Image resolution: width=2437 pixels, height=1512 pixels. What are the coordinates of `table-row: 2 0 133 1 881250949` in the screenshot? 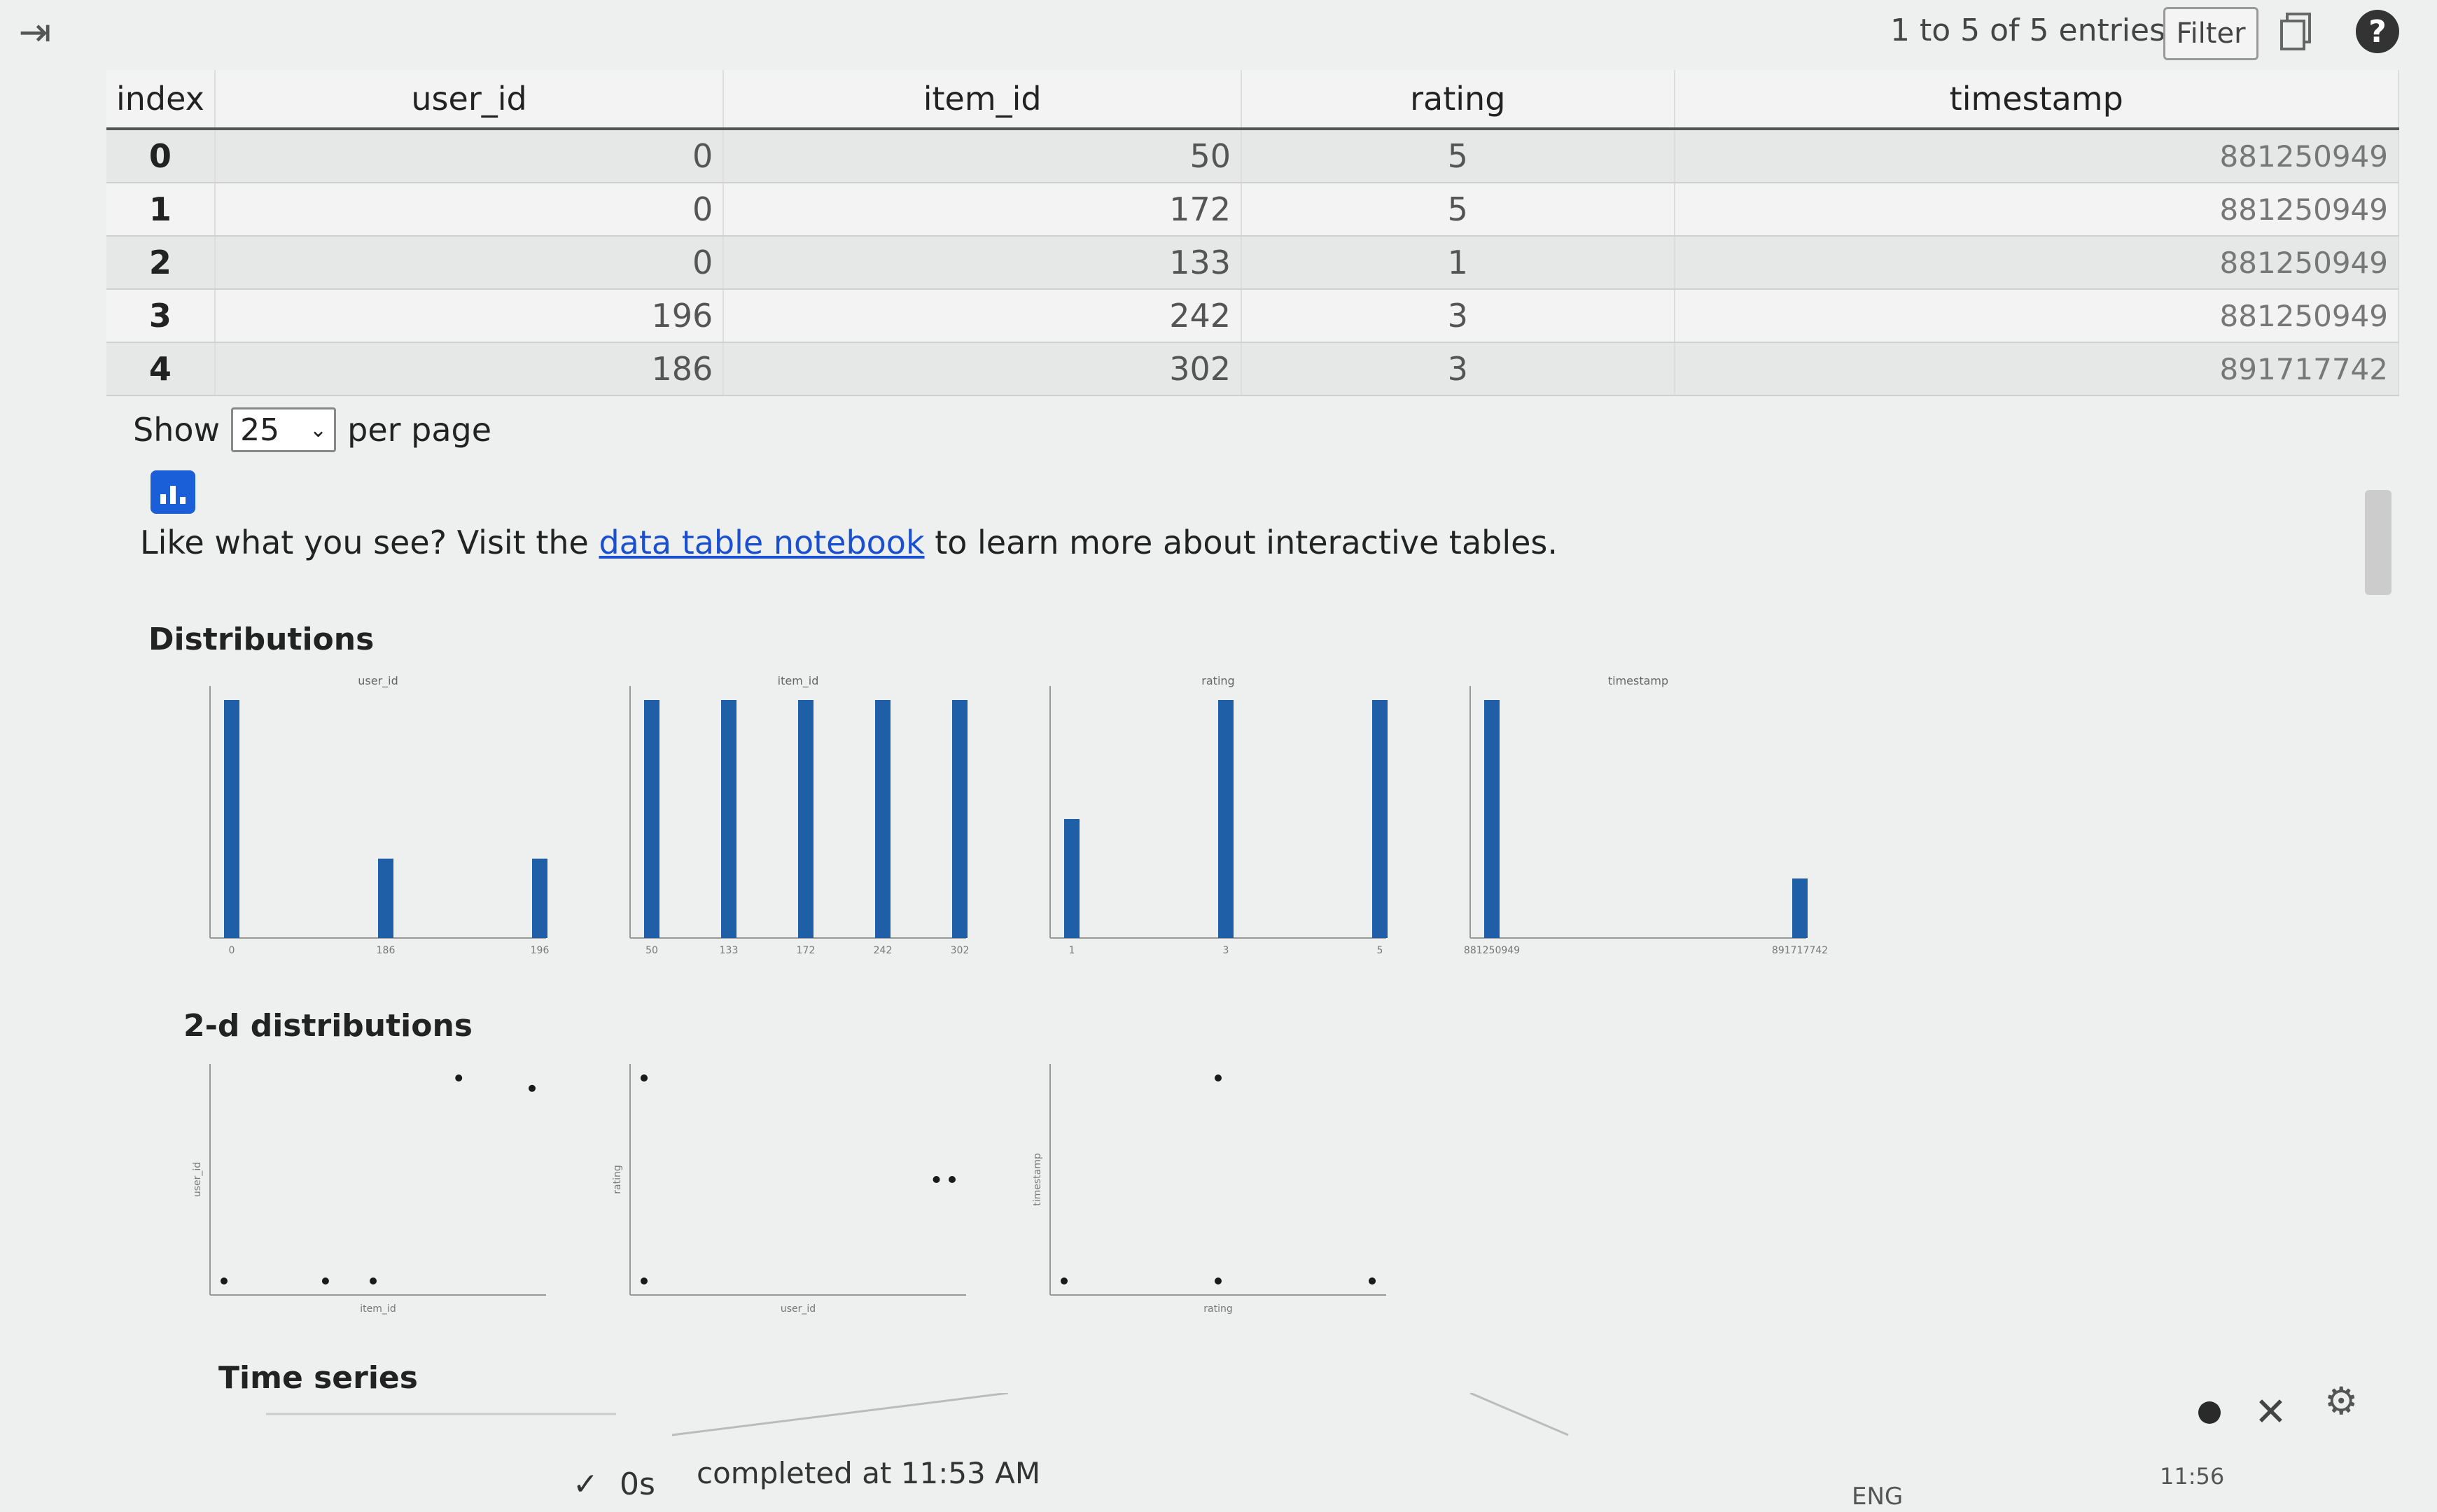 It's located at (1252, 263).